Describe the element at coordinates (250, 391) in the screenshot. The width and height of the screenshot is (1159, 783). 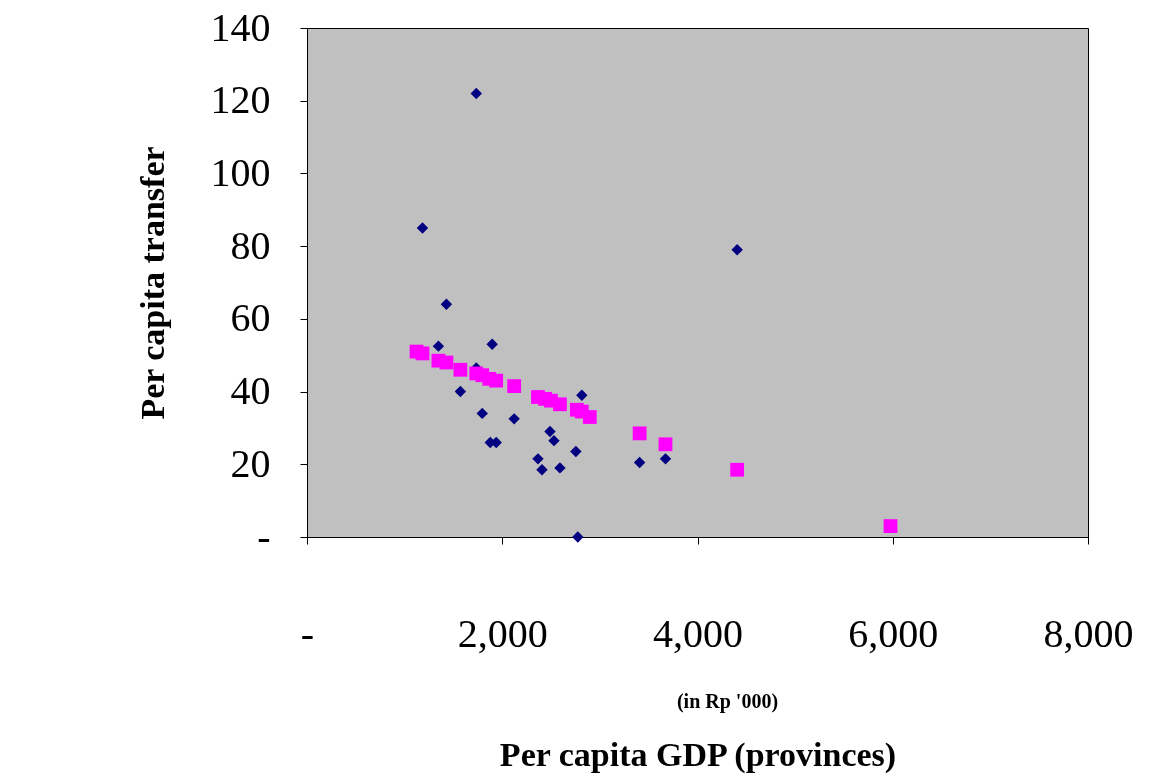
I see `y-tick-label: 40` at that location.